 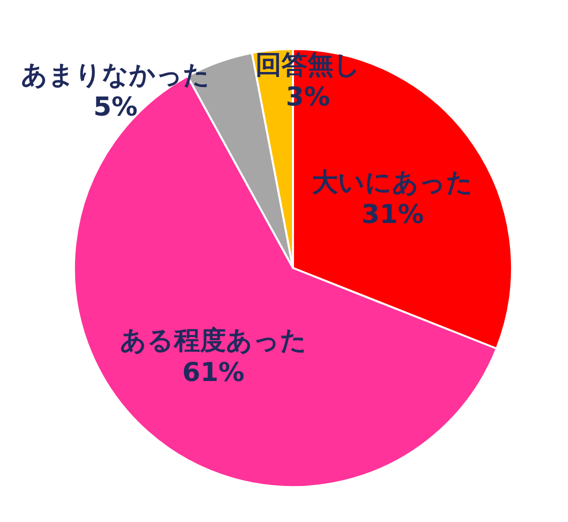 What do you see at coordinates (213, 341) in the screenshot?
I see `slice-label: ある程度あった` at bounding box center [213, 341].